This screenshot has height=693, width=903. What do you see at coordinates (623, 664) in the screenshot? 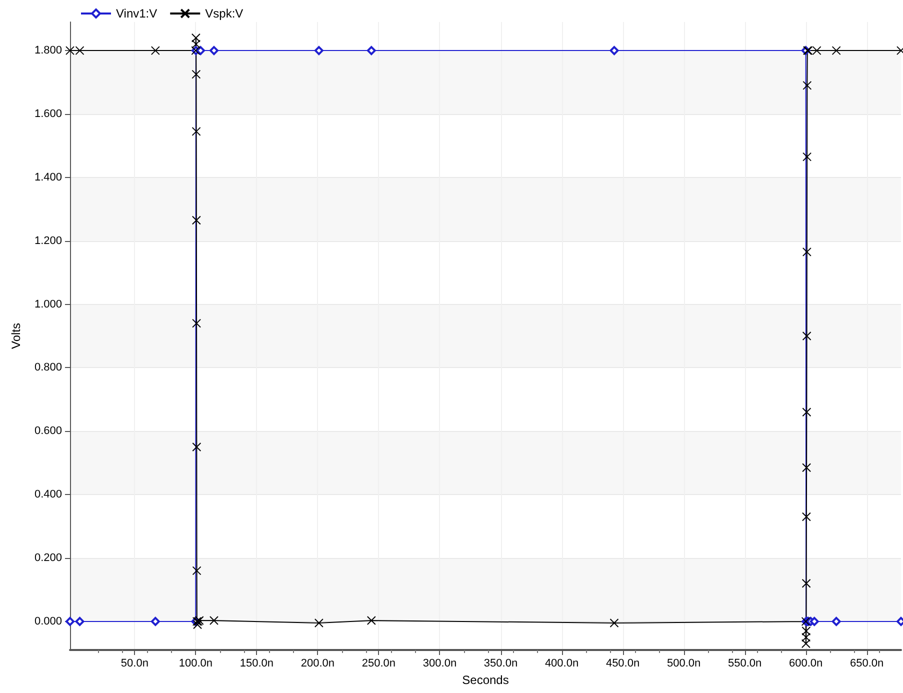
I see `x-tick-label: 450.0n` at bounding box center [623, 664].